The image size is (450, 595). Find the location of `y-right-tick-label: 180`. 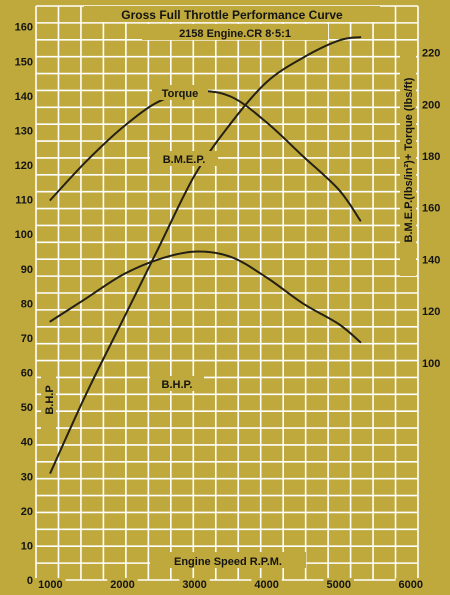

y-right-tick-label: 180 is located at coordinates (431, 157).